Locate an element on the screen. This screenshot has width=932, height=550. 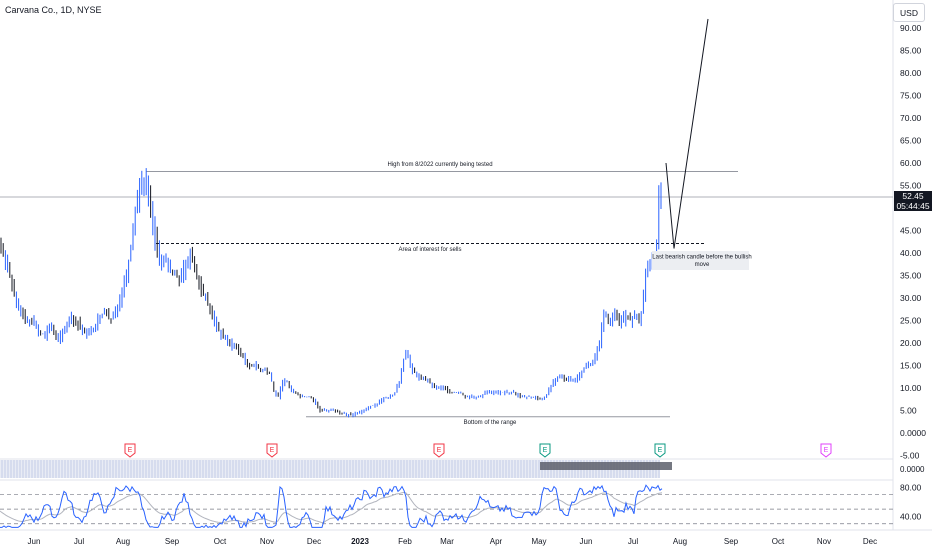
price-tick-label: 35.00 is located at coordinates (911, 276).